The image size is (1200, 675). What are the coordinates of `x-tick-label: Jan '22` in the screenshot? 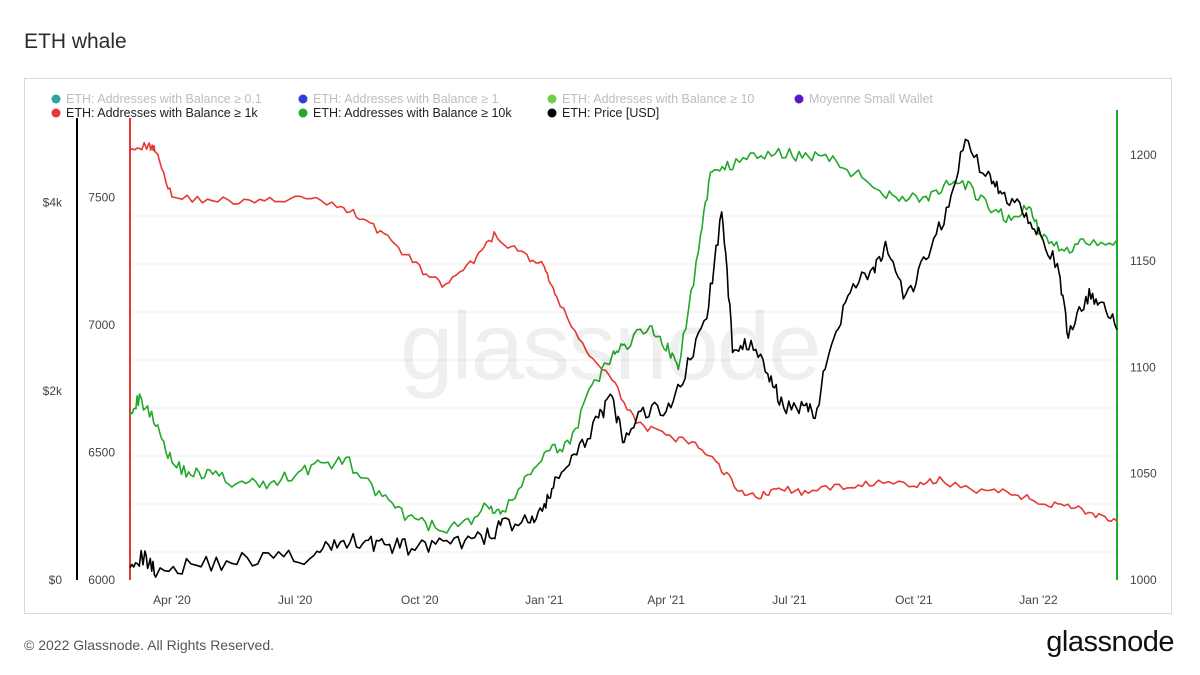 It's located at (1038, 600).